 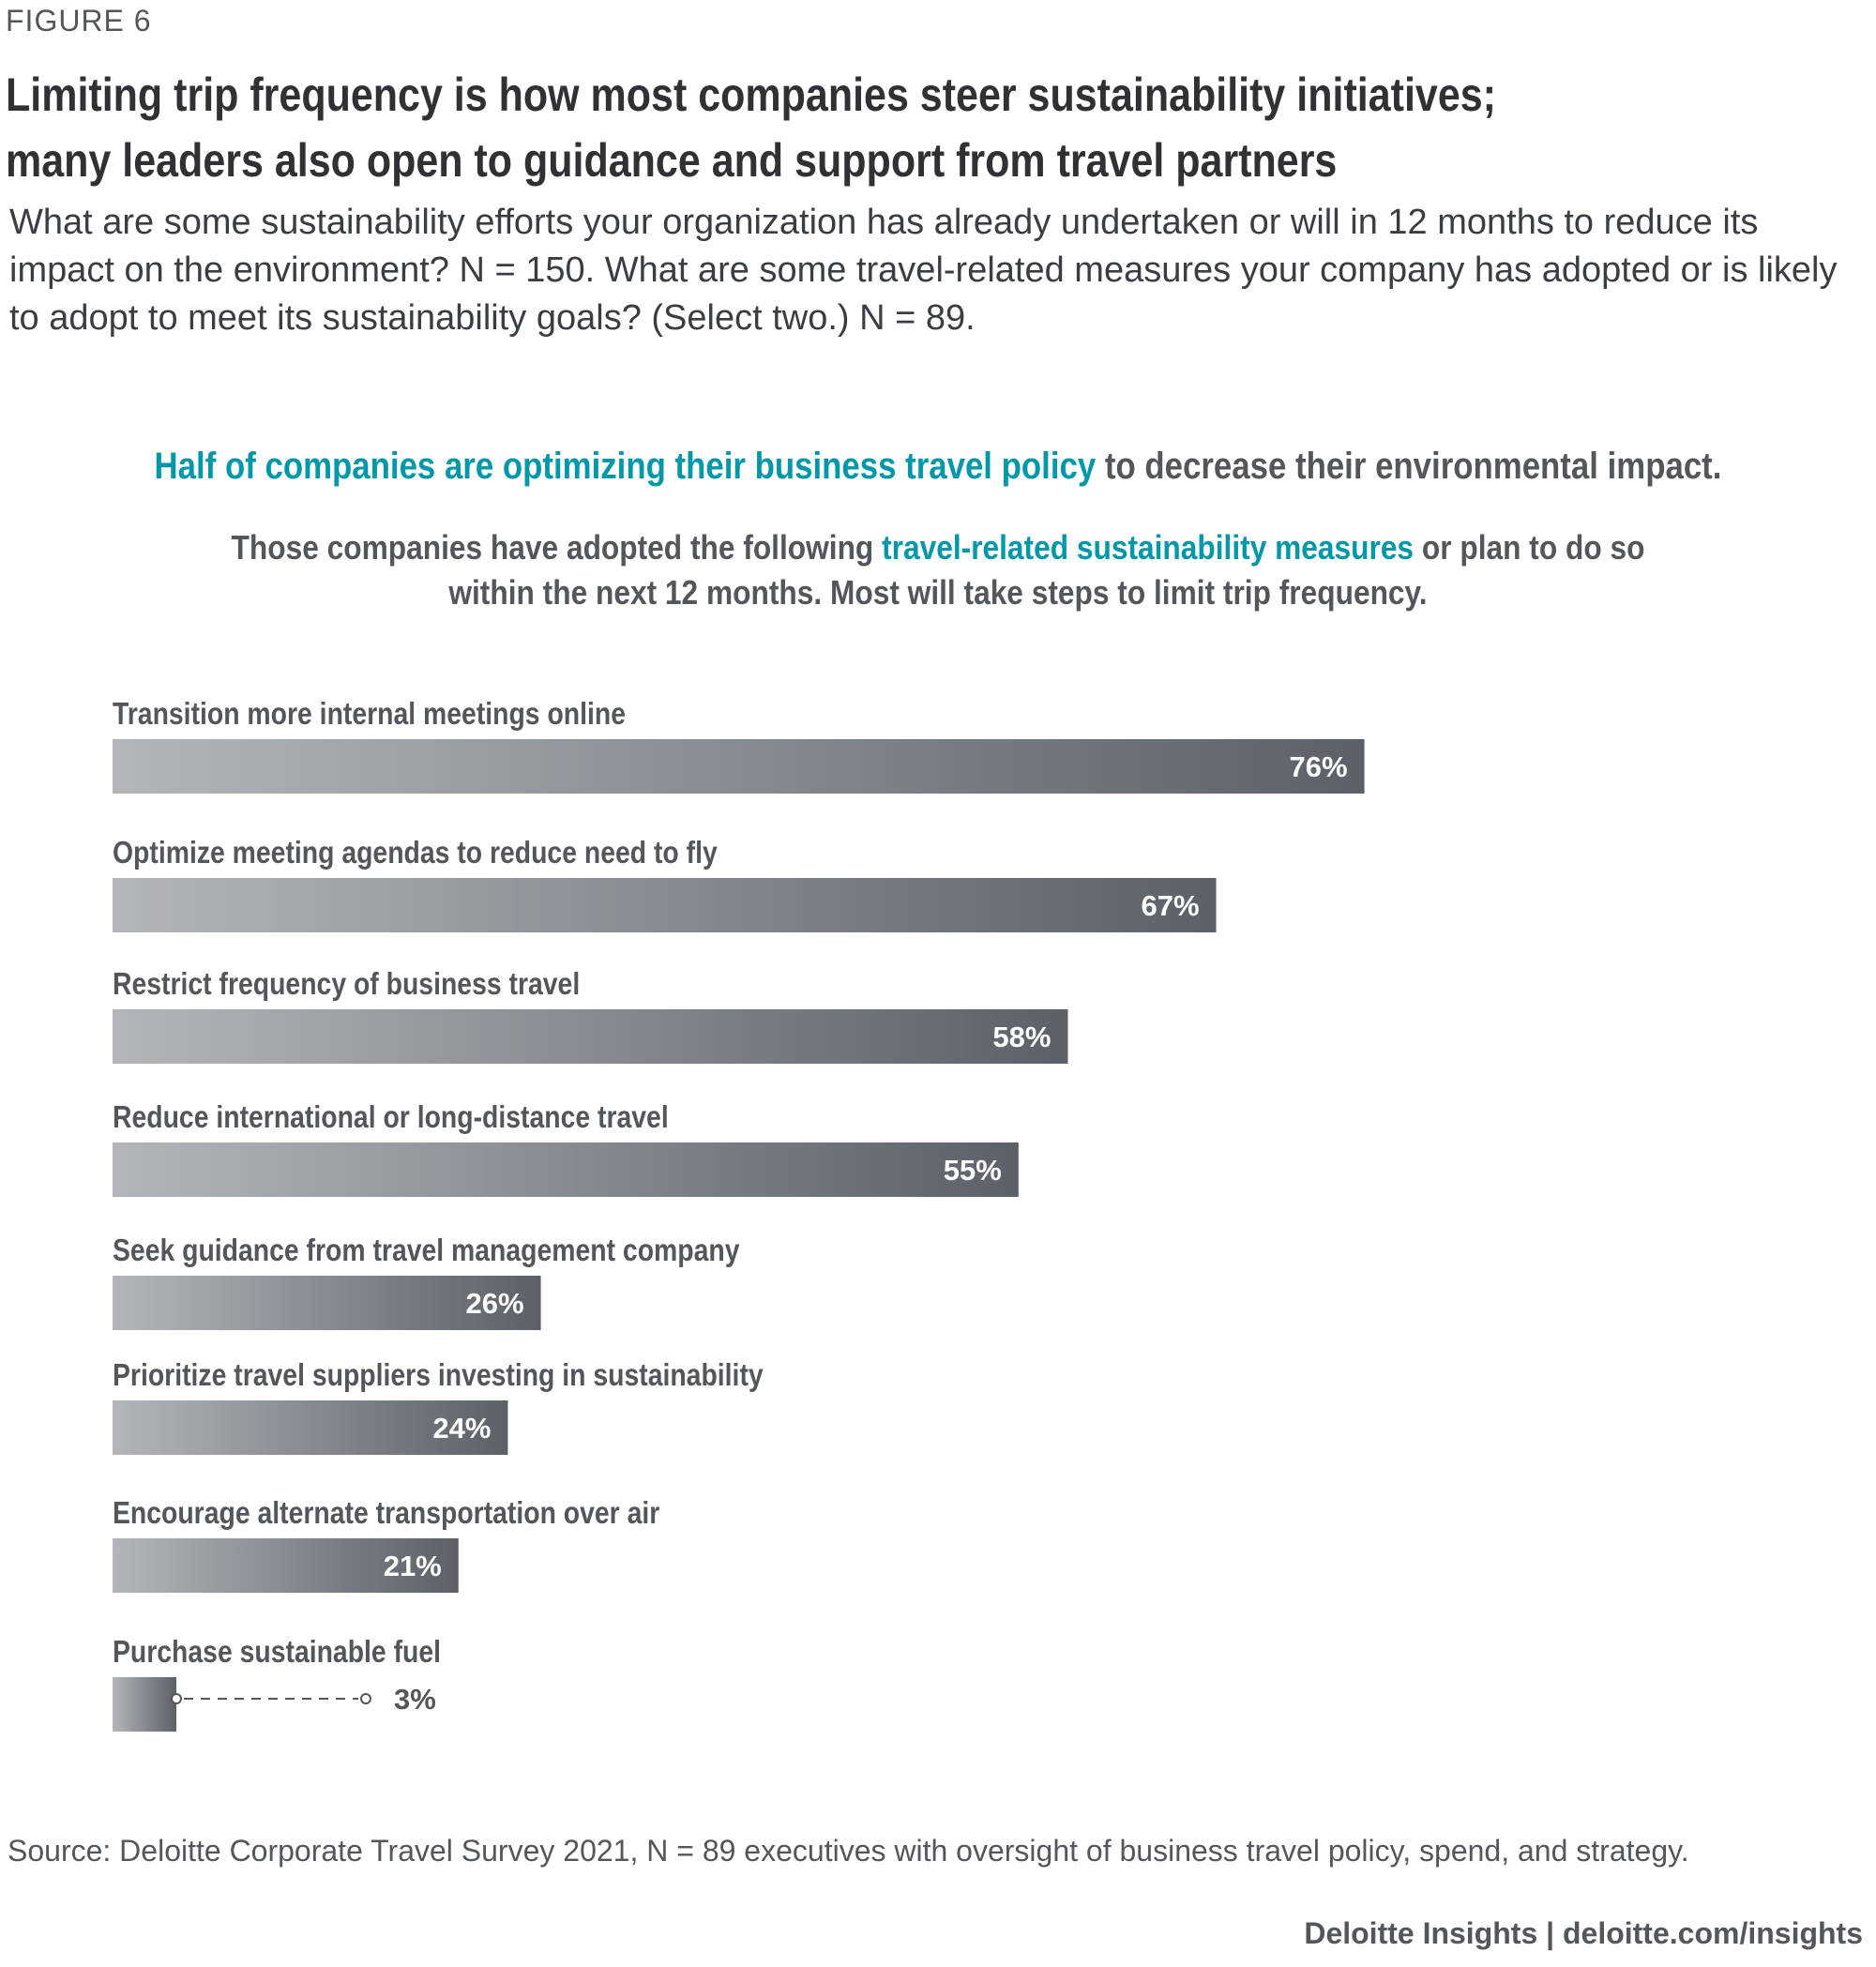 I want to click on value-label: 26%, so click(x=495, y=1303).